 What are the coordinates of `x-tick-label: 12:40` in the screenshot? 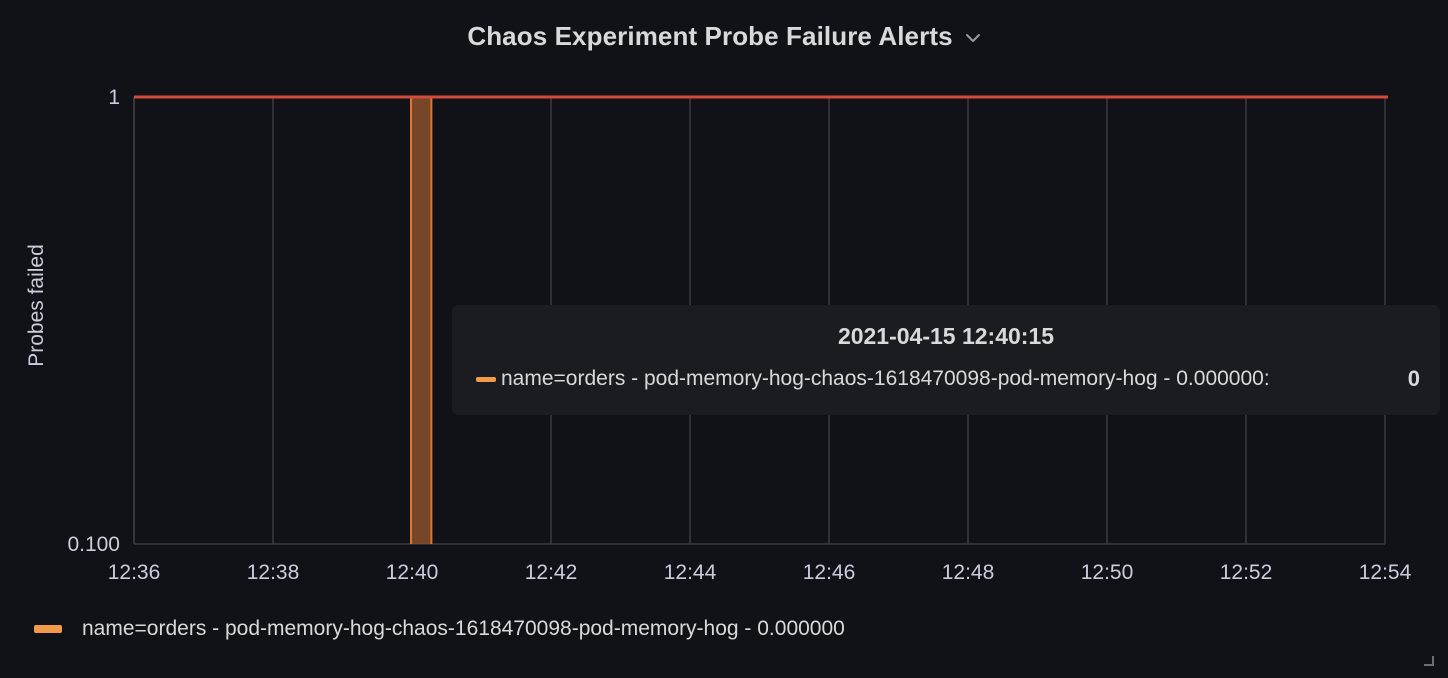 It's located at (412, 572).